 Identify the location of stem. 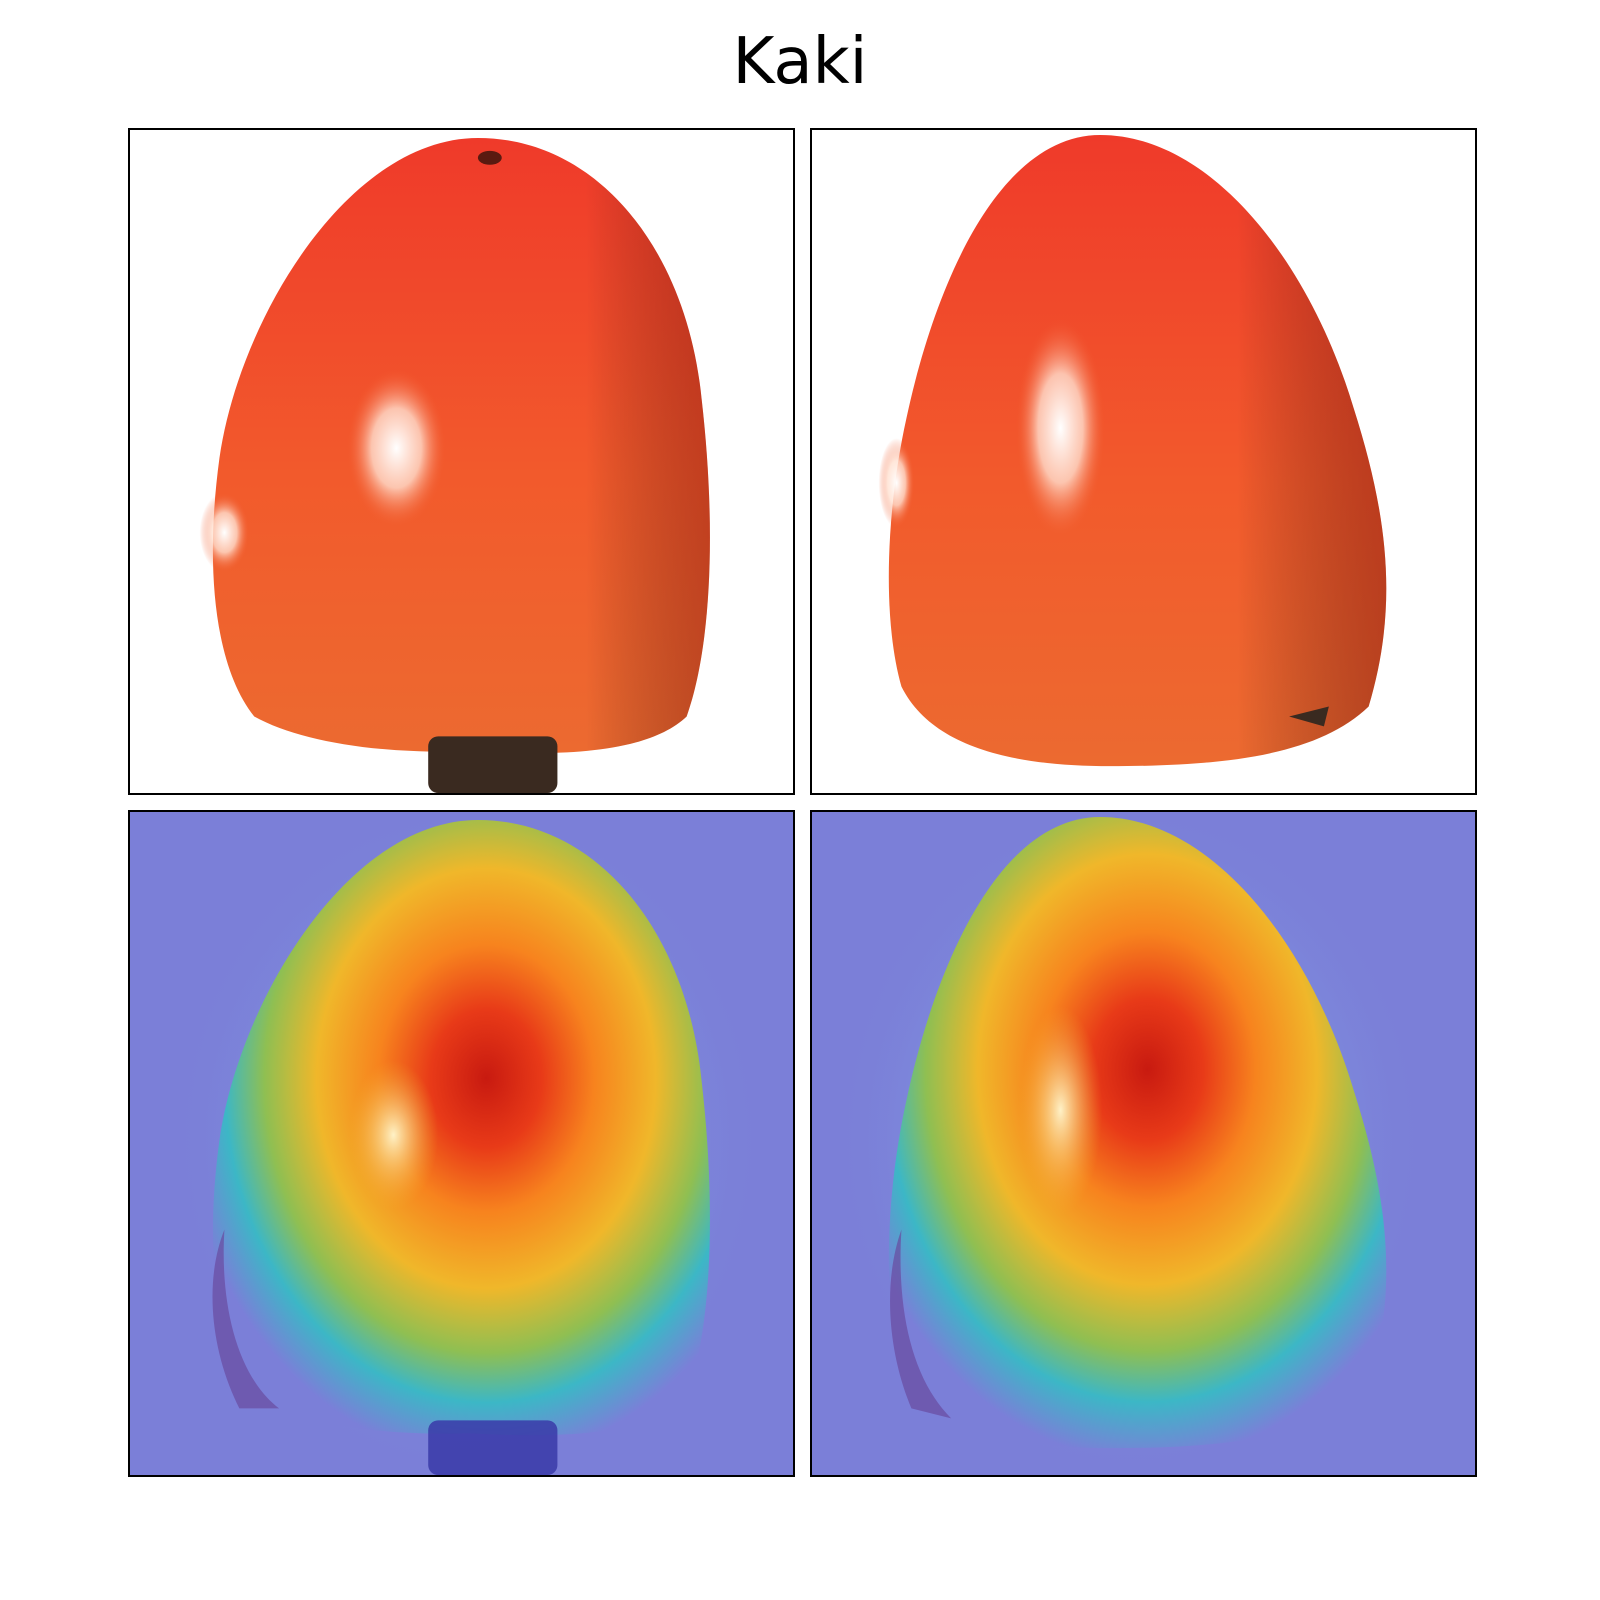
(493, 764).